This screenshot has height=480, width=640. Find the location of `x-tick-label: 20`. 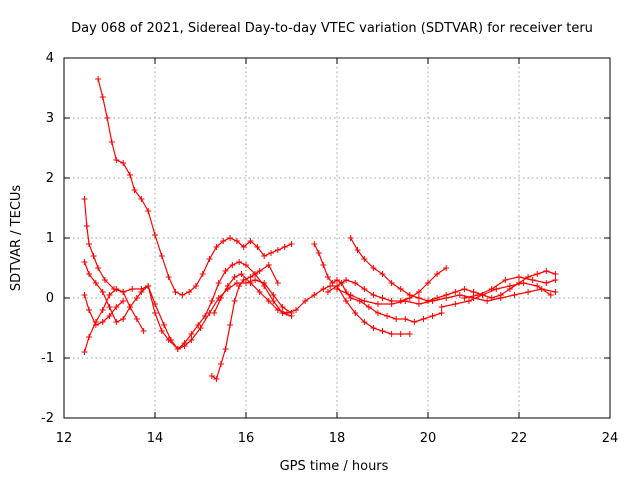

x-tick-label: 20 is located at coordinates (428, 438).